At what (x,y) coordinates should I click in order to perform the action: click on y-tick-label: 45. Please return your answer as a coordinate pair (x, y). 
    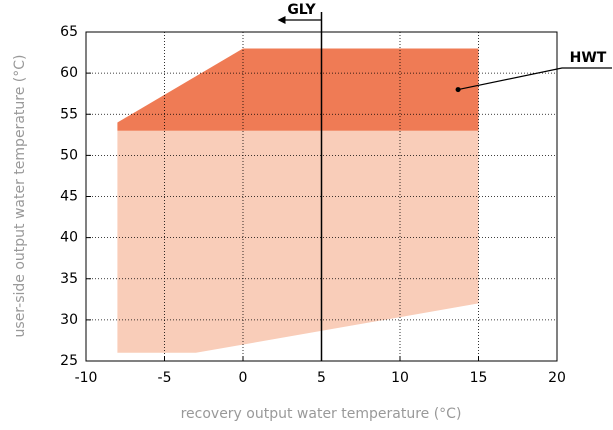
    Looking at the image, I should click on (69, 197).